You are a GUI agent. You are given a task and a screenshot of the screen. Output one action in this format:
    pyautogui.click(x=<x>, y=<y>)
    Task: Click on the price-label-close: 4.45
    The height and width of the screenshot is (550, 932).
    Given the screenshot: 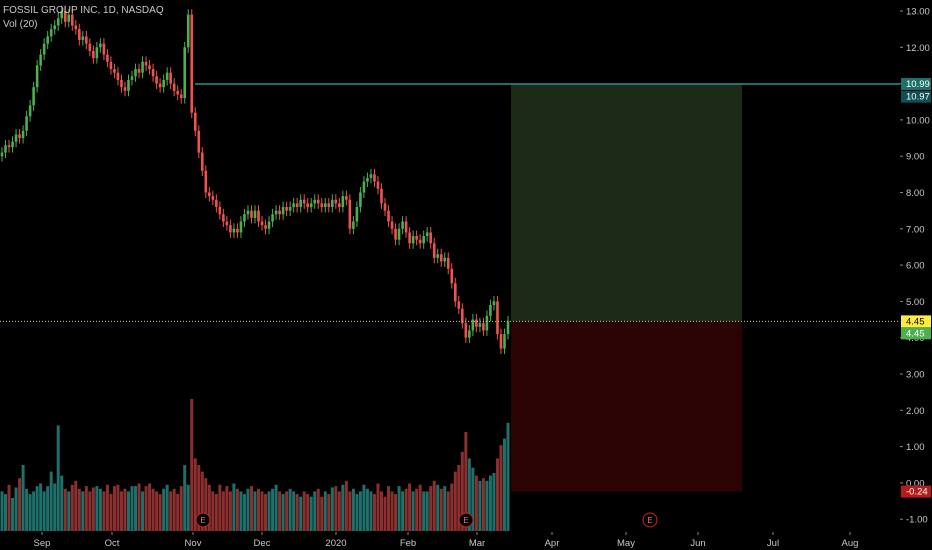 What is the action you would take?
    pyautogui.click(x=916, y=333)
    